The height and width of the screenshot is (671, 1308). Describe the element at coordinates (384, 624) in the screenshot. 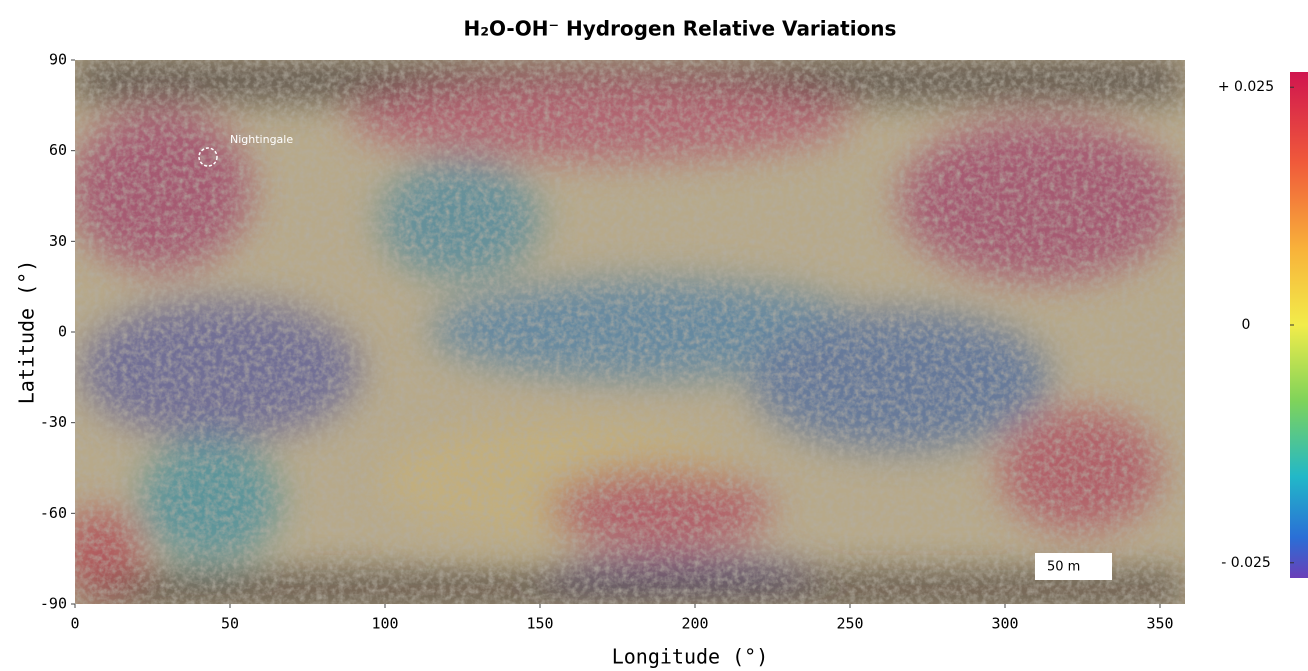

I see `x-tick-label: 100` at that location.